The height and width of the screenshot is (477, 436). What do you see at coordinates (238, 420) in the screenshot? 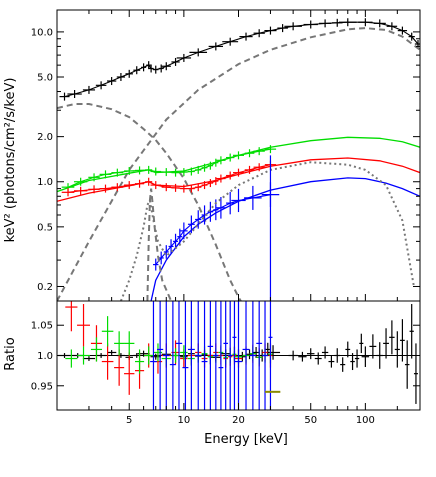
I see `x-tick-label: 20` at bounding box center [238, 420].